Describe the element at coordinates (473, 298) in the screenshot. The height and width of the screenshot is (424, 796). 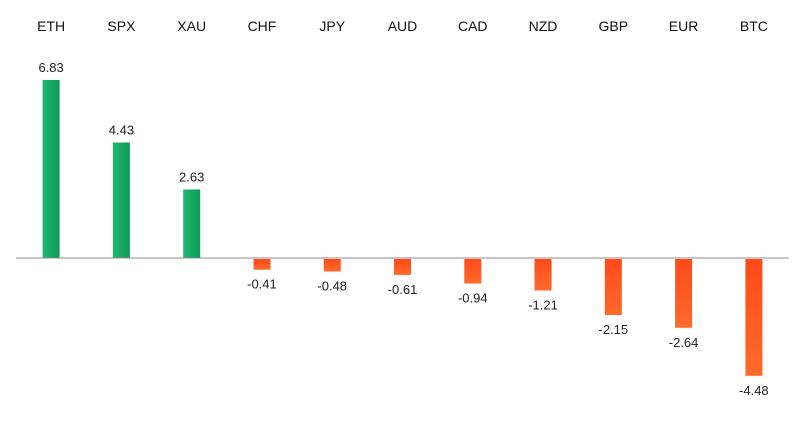
I see `value-label-cad: -0.94` at that location.